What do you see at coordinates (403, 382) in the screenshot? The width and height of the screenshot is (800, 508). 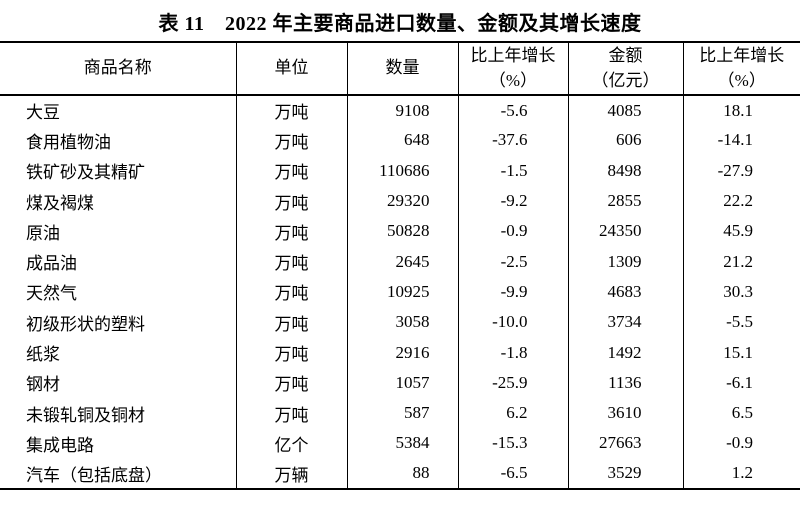 I see `quantity-cell: 1057` at bounding box center [403, 382].